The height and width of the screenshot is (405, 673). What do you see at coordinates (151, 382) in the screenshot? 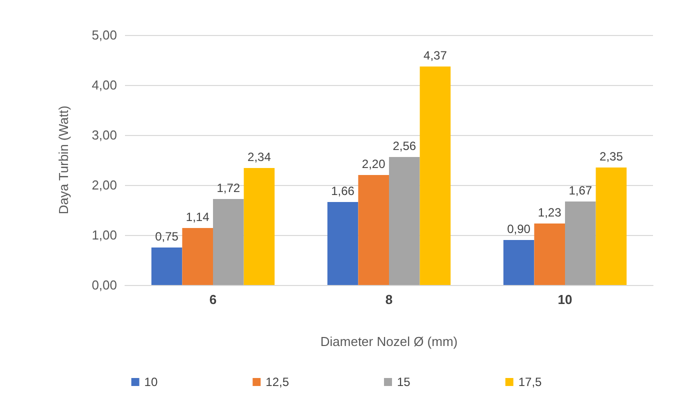
I see `legend-label: 10` at bounding box center [151, 382].